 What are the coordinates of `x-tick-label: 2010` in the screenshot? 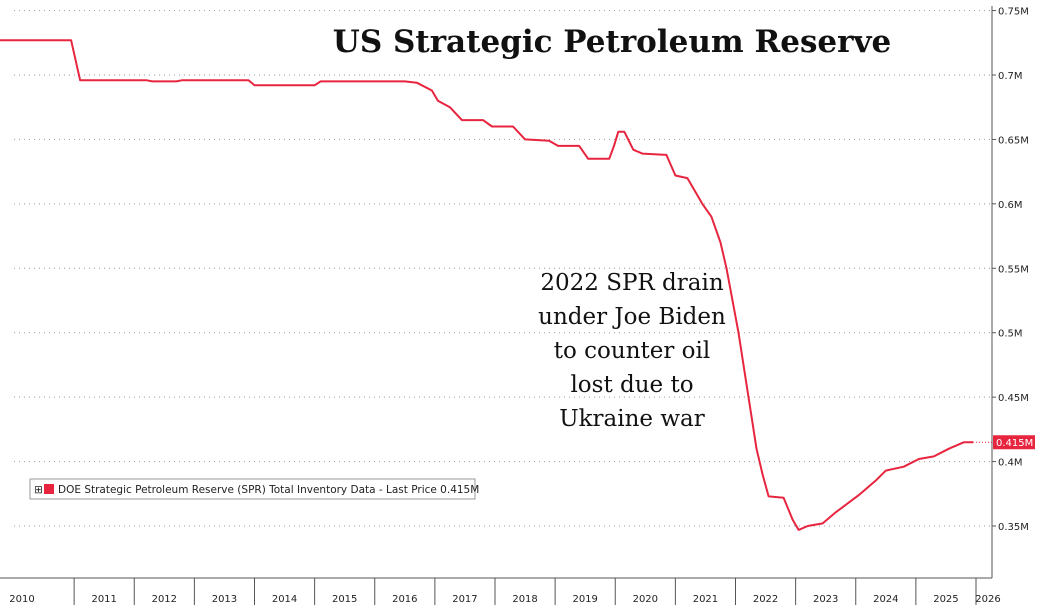 It's located at (21, 599).